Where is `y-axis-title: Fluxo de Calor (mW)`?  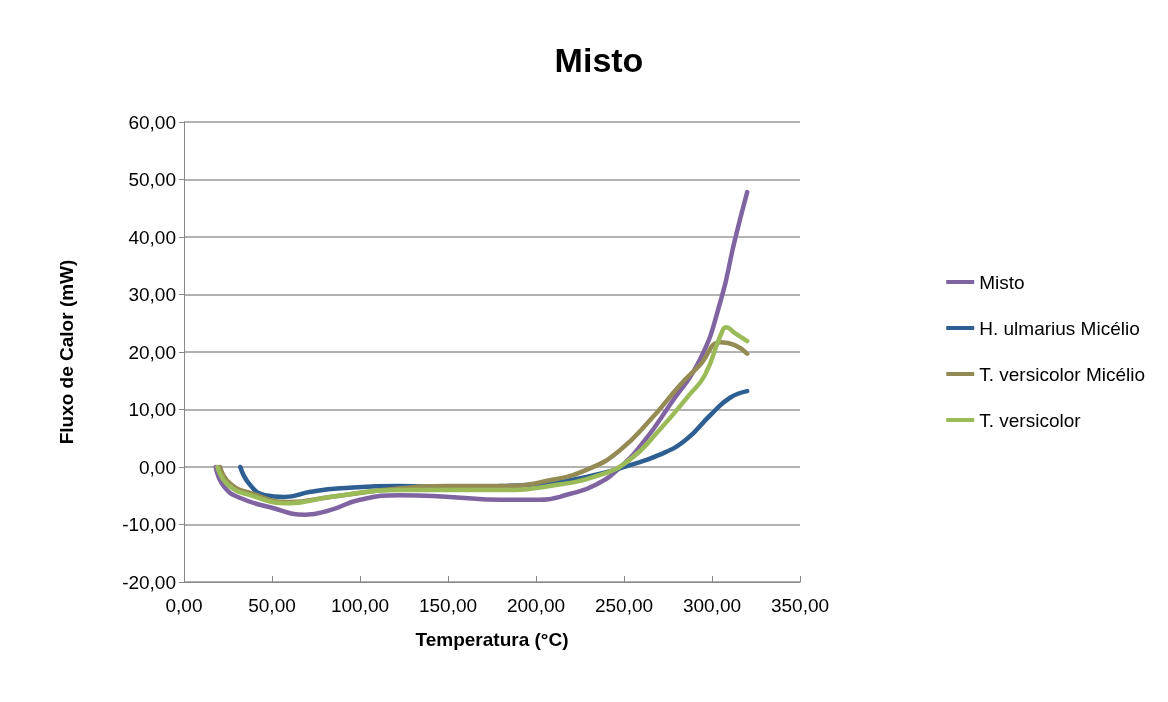
y-axis-title: Fluxo de Calor (mW) is located at coordinates (66, 352).